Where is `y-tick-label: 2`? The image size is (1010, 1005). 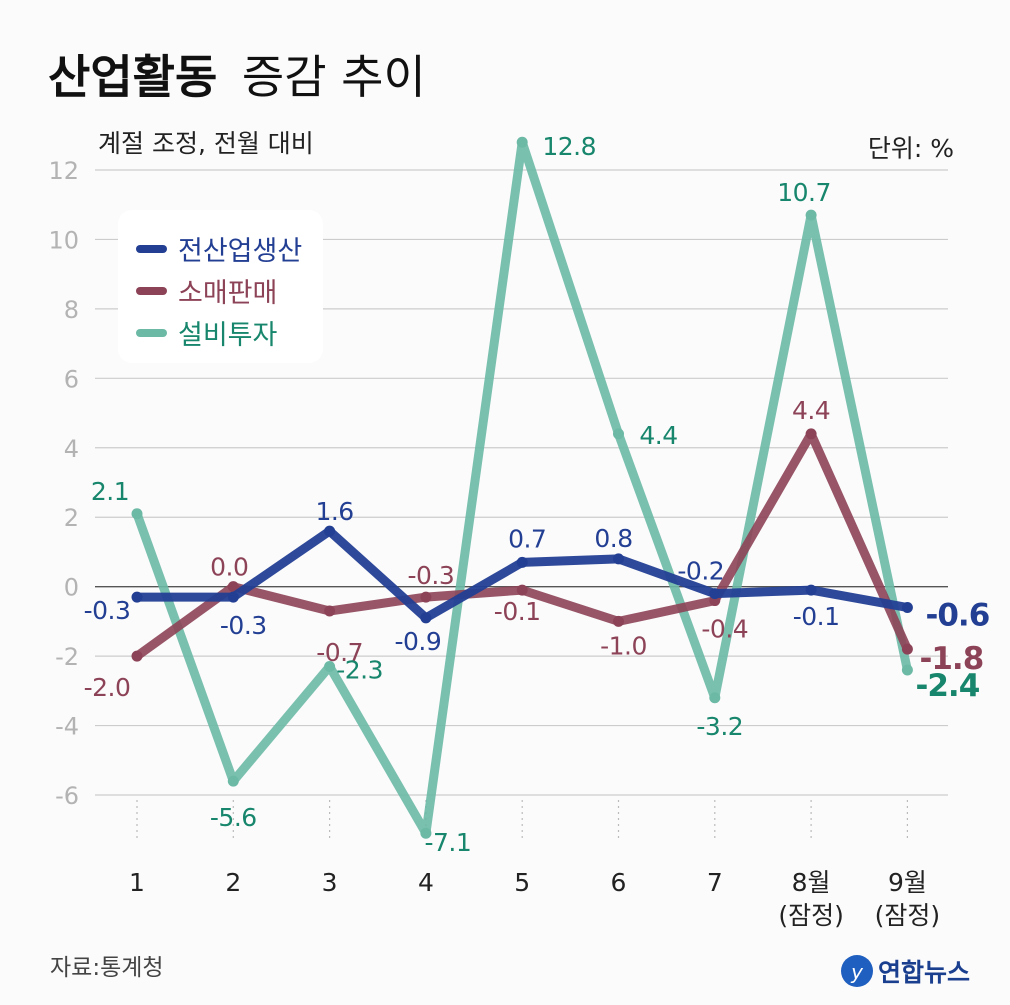
y-tick-label: 2 is located at coordinates (71, 518).